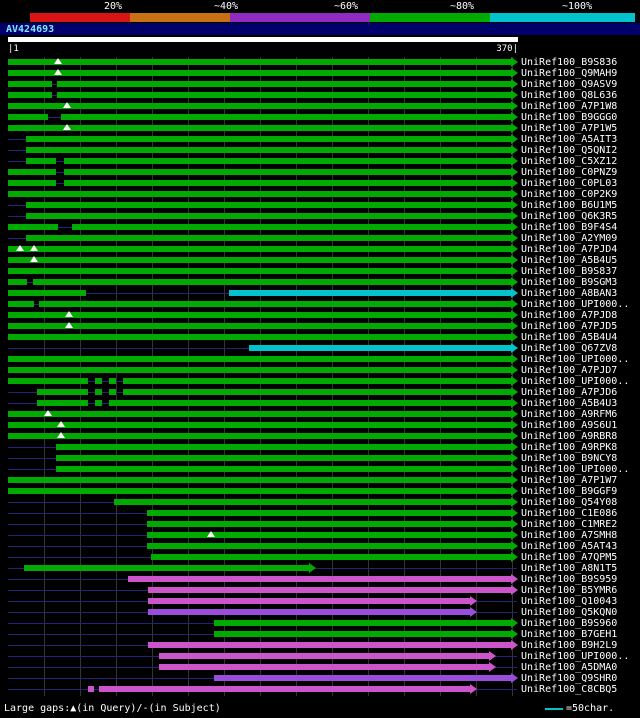  I want to click on hit-label: UniRef100_A7SMH8, so click(569, 535).